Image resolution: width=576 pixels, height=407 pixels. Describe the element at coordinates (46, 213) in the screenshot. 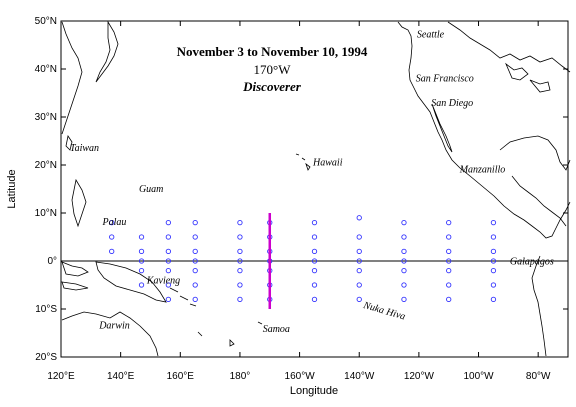

I see `y-tick-label: 10°N` at that location.